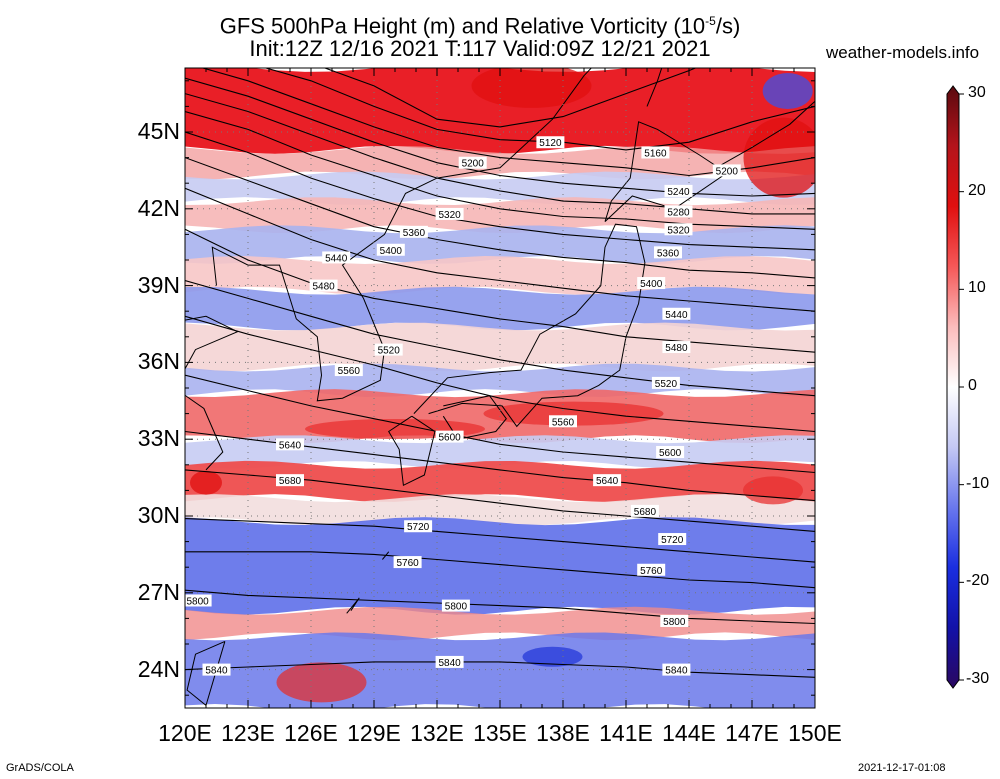 The height and width of the screenshot is (779, 1000). I want to click on contour-label: 5520, so click(665, 383).